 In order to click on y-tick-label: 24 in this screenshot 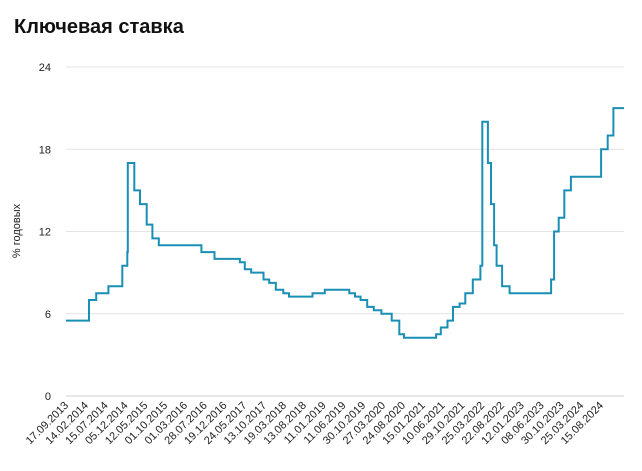, I will do `click(45, 68)`.